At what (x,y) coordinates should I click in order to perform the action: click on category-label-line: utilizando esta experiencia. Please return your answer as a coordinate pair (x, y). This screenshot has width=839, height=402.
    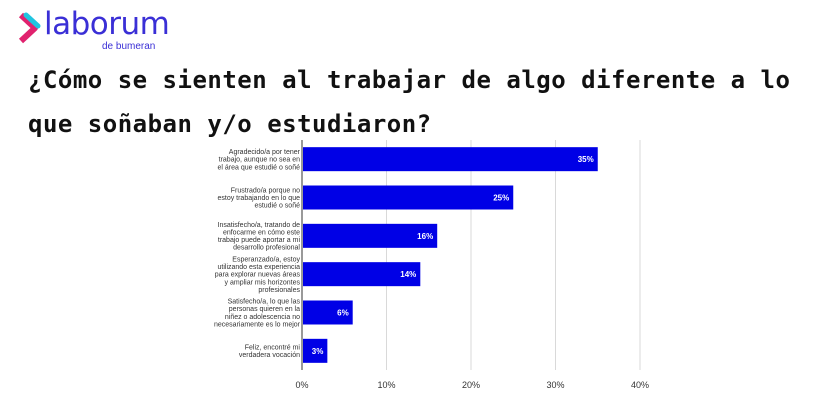
    Looking at the image, I should click on (259, 267).